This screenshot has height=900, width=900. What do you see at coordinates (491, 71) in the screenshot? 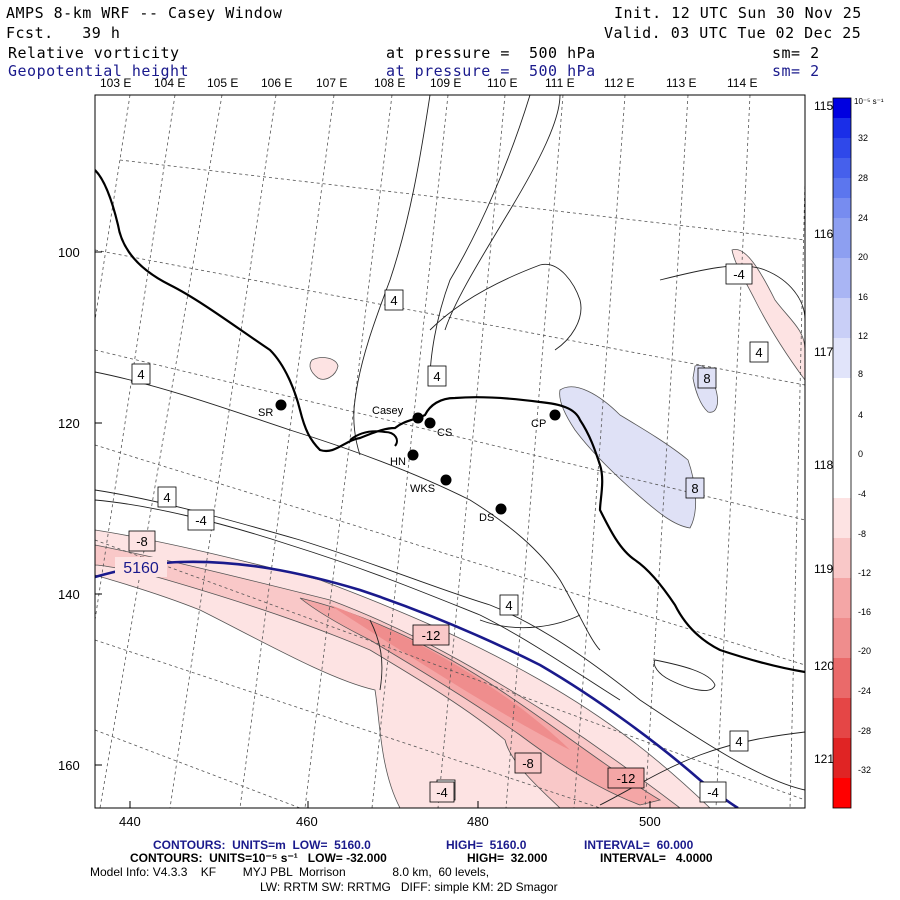
I see `field2-level: at pressure = 500 hPa` at bounding box center [491, 71].